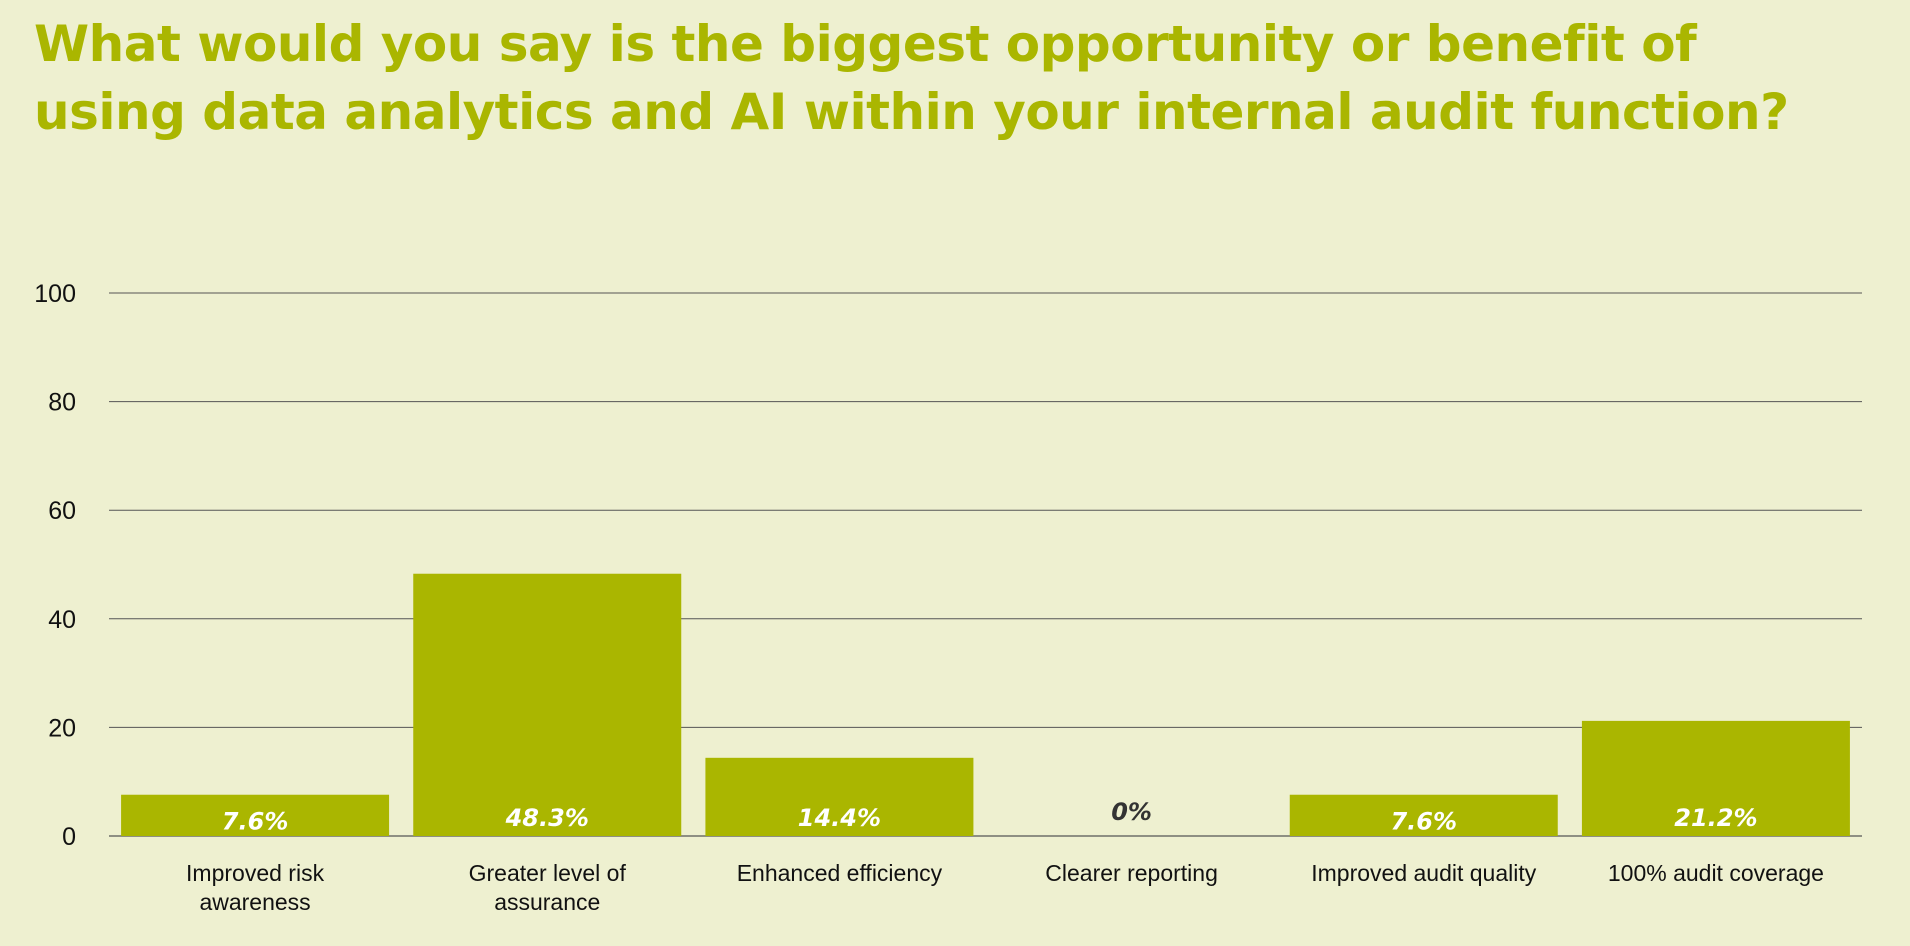  Describe the element at coordinates (1715, 818) in the screenshot. I see `data-label: 21.2%` at that location.